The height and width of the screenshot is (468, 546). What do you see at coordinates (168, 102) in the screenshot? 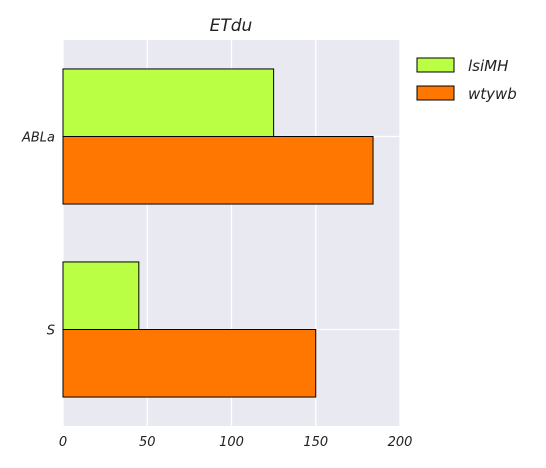
I see `bar-lsiMH-ABLa` at bounding box center [168, 102].